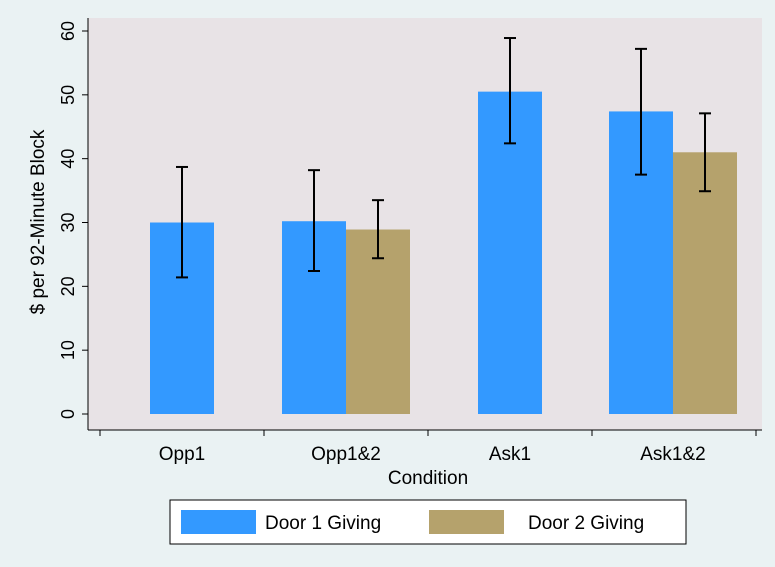 Image resolution: width=775 pixels, height=567 pixels. Describe the element at coordinates (425, 447) in the screenshot. I see `x-axis: Opp1 Opp1&2 Ask1 Ask1&2` at that location.